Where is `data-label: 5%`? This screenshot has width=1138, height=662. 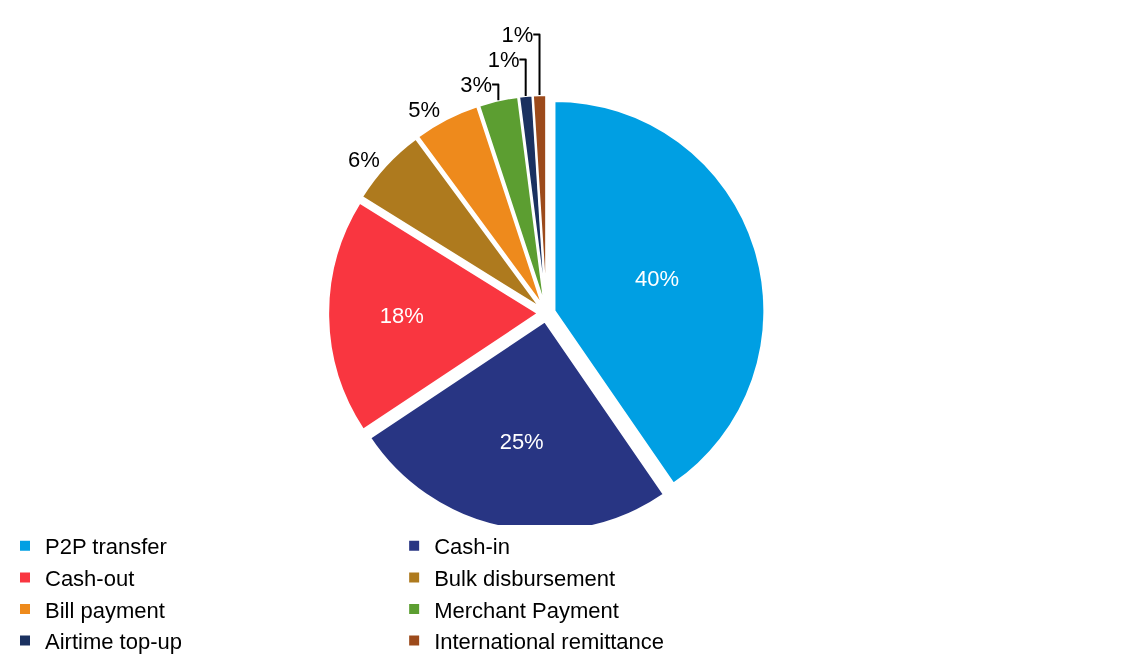
data-label: 5% is located at coordinates (424, 109).